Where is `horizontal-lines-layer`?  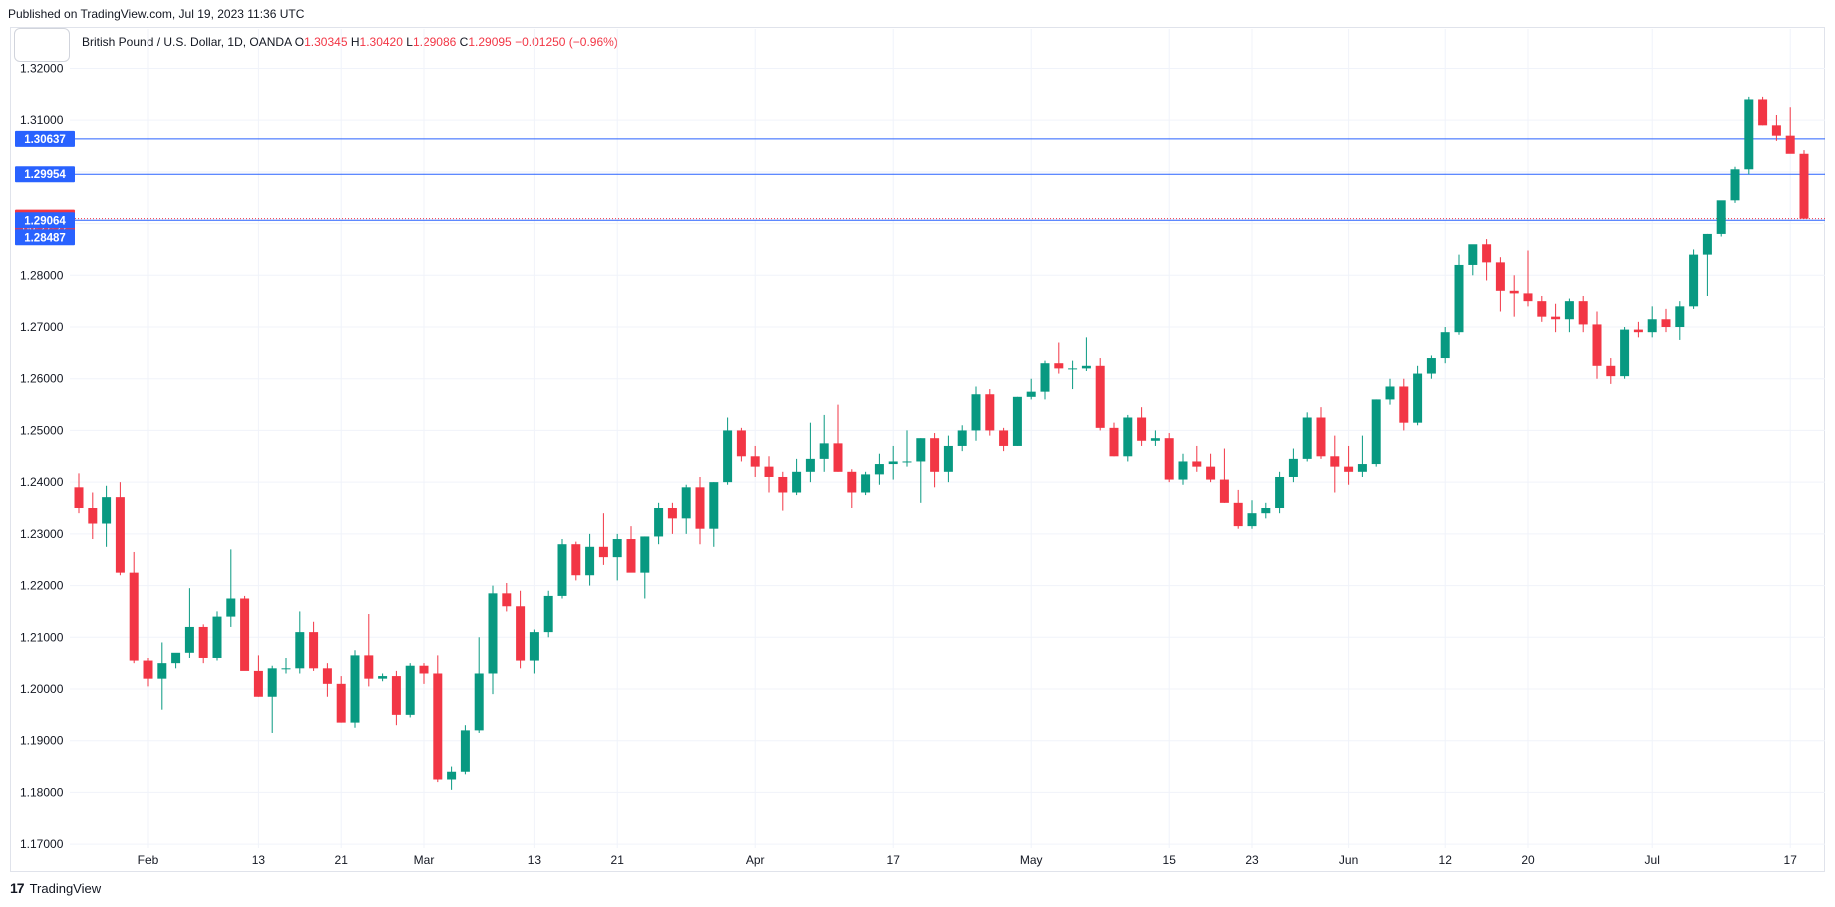
horizontal-lines-layer is located at coordinates (942, 179).